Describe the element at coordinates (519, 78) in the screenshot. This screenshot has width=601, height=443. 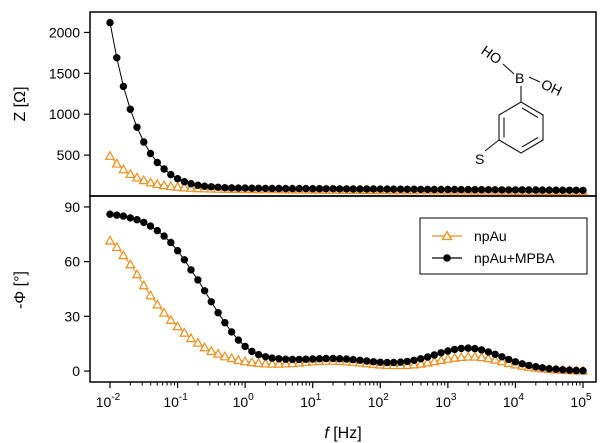
I see `boron-label: B` at that location.